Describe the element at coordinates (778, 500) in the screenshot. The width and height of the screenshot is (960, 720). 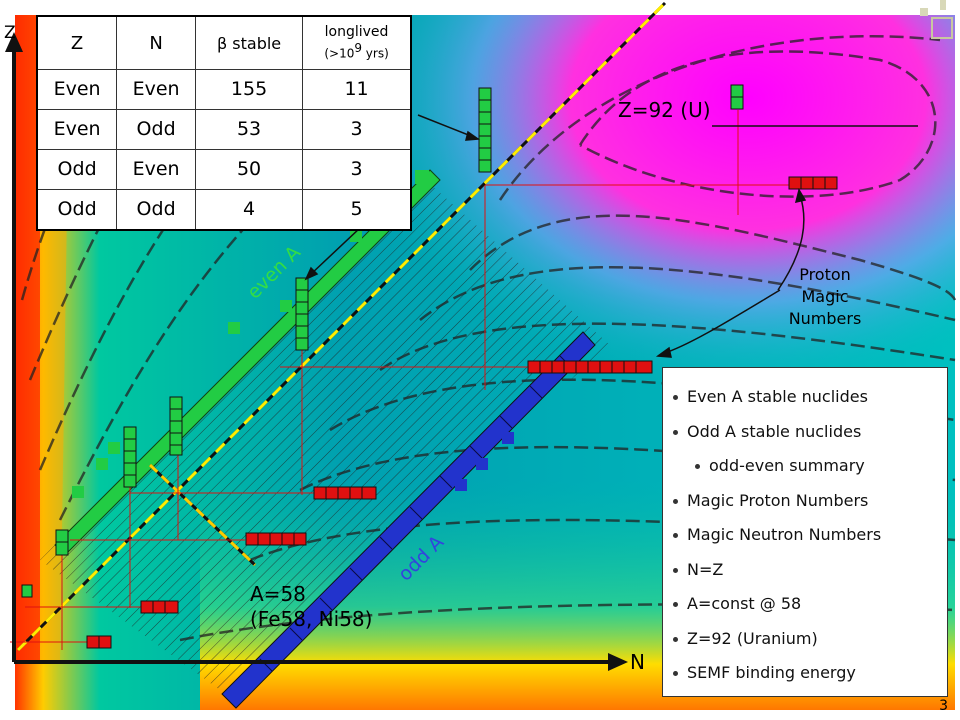
I see `menu-item-label: Magic Proton Numbers` at that location.